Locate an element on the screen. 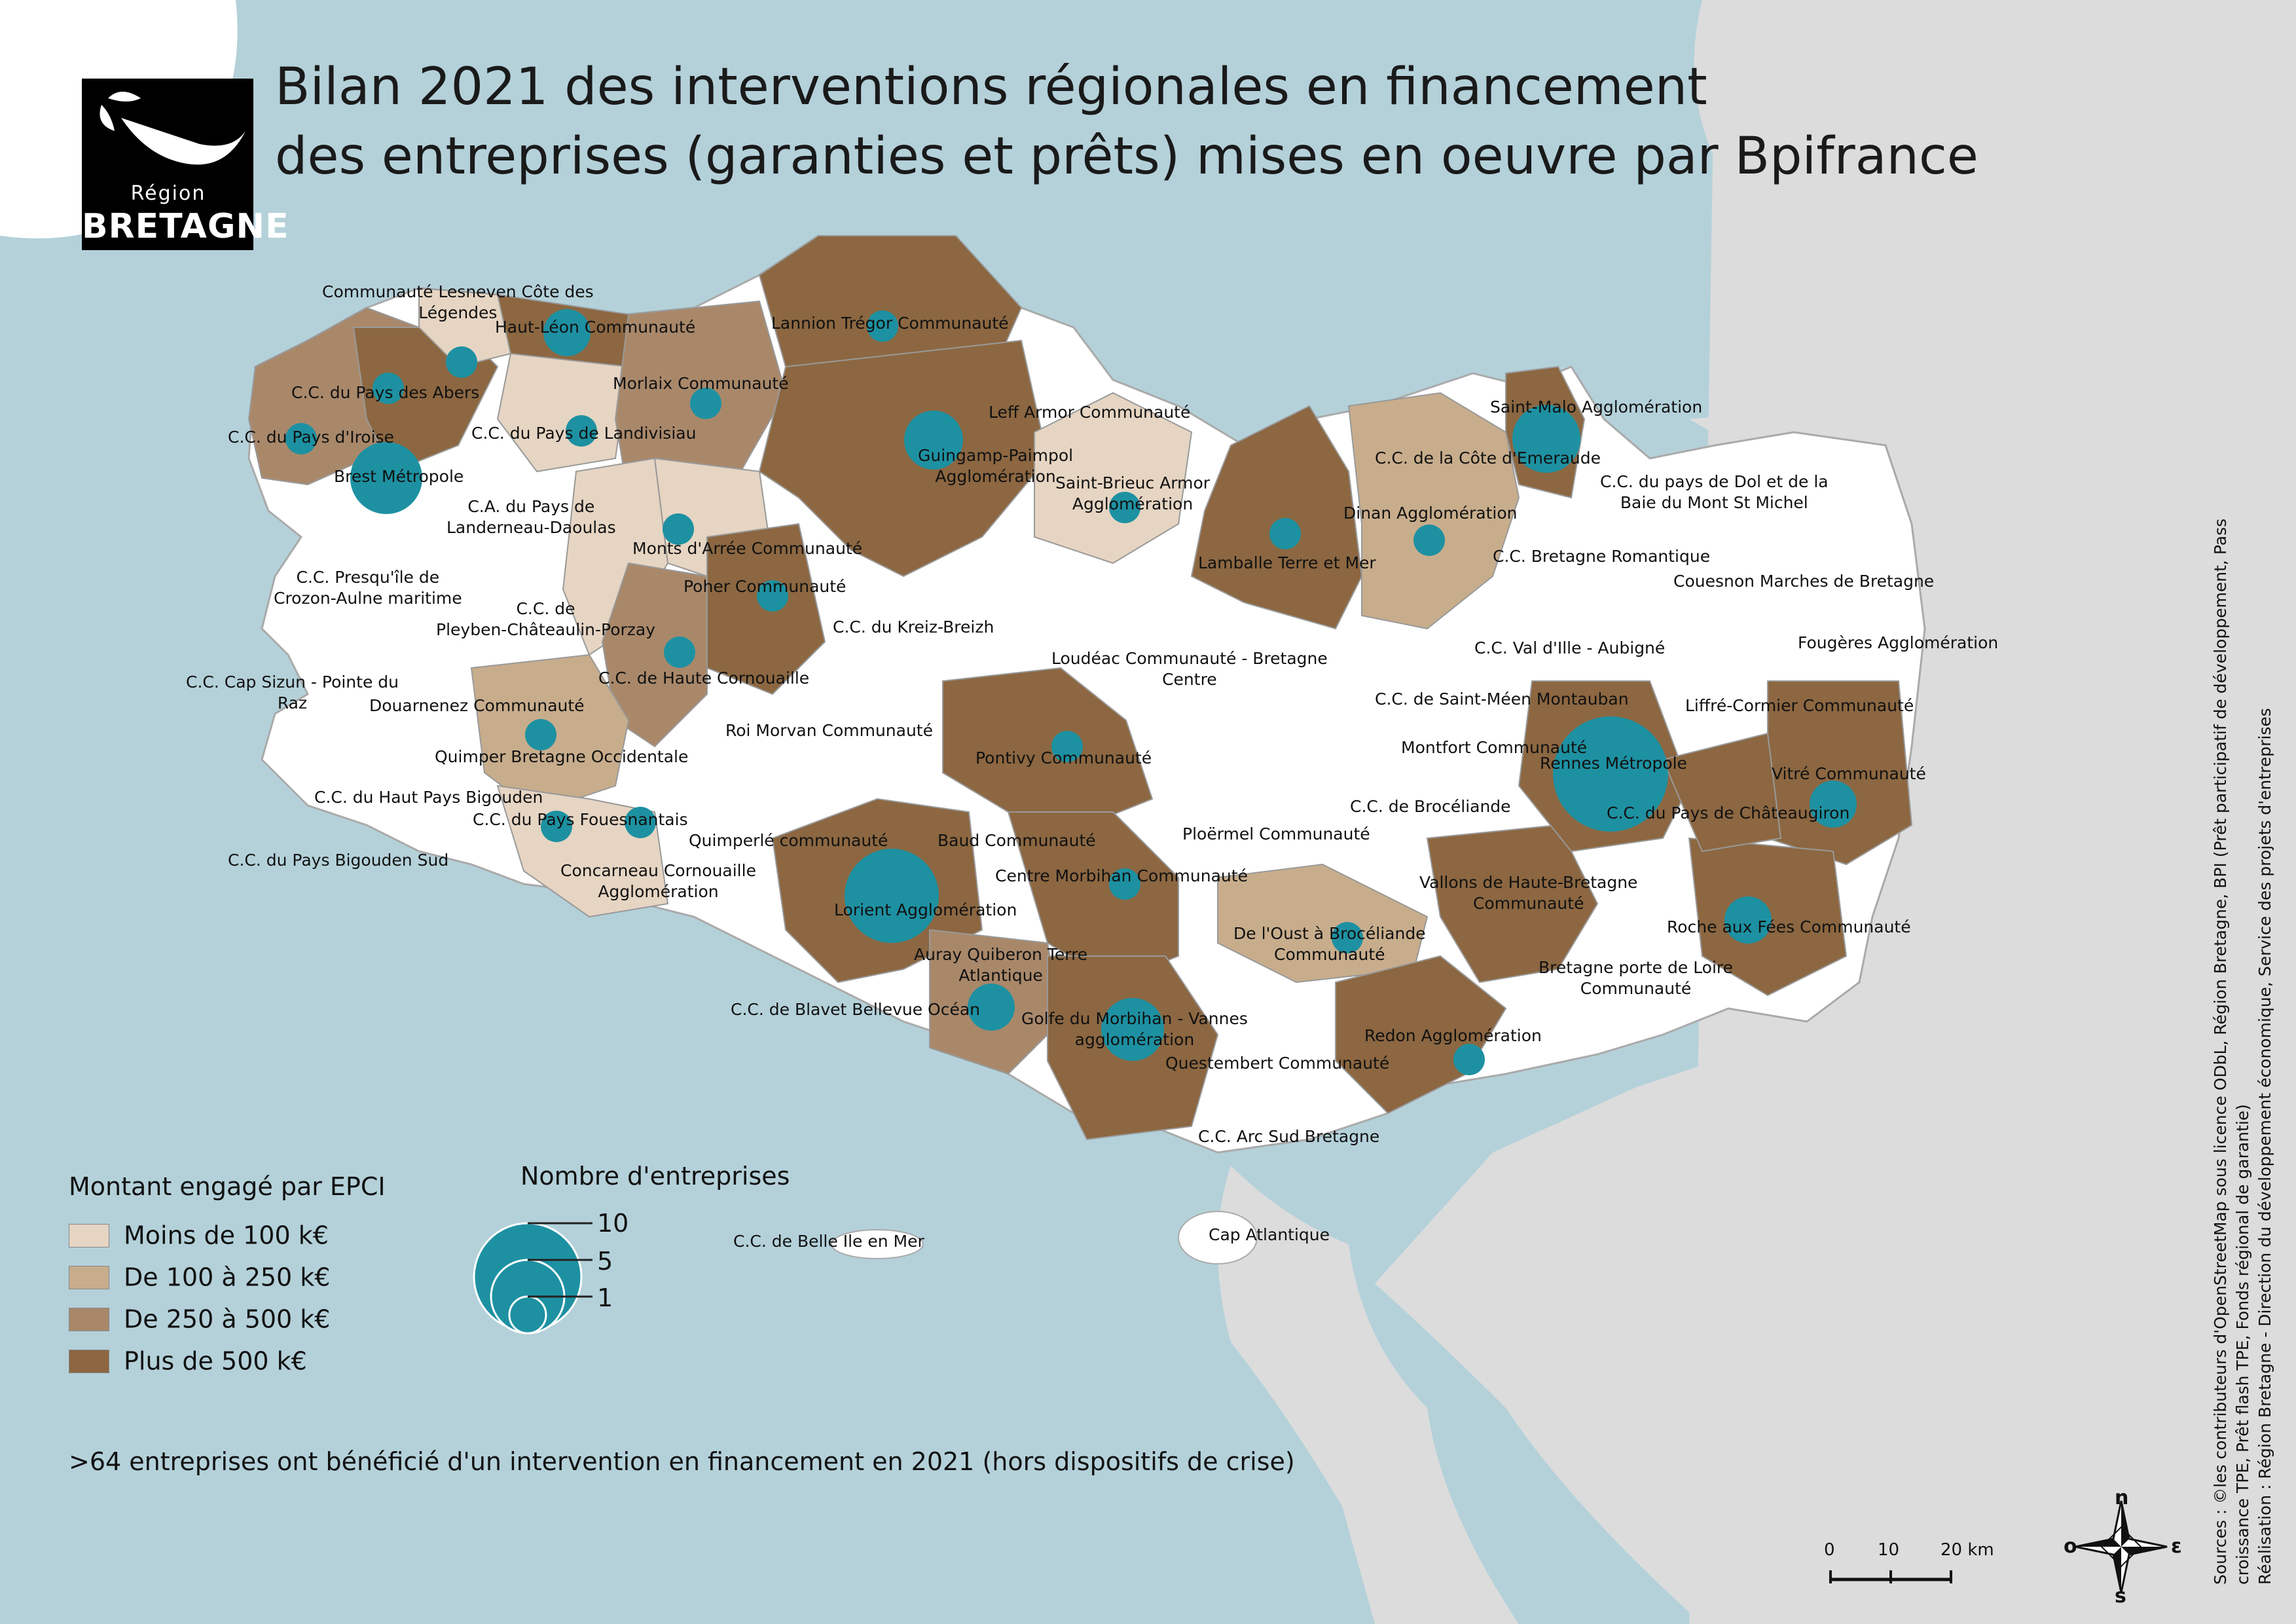 Image resolution: width=2296 pixels, height=1624 pixels. label-lamballe: Lamballe Terre et Mer is located at coordinates (1287, 562).